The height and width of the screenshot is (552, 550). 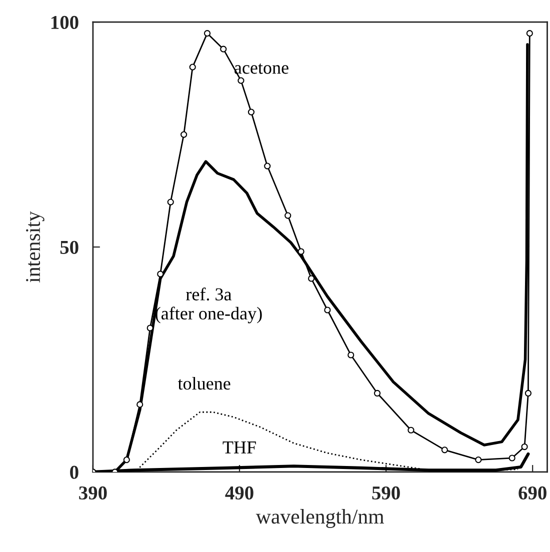 What do you see at coordinates (35, 246) in the screenshot?
I see `y-axis-title: intensity` at bounding box center [35, 246].